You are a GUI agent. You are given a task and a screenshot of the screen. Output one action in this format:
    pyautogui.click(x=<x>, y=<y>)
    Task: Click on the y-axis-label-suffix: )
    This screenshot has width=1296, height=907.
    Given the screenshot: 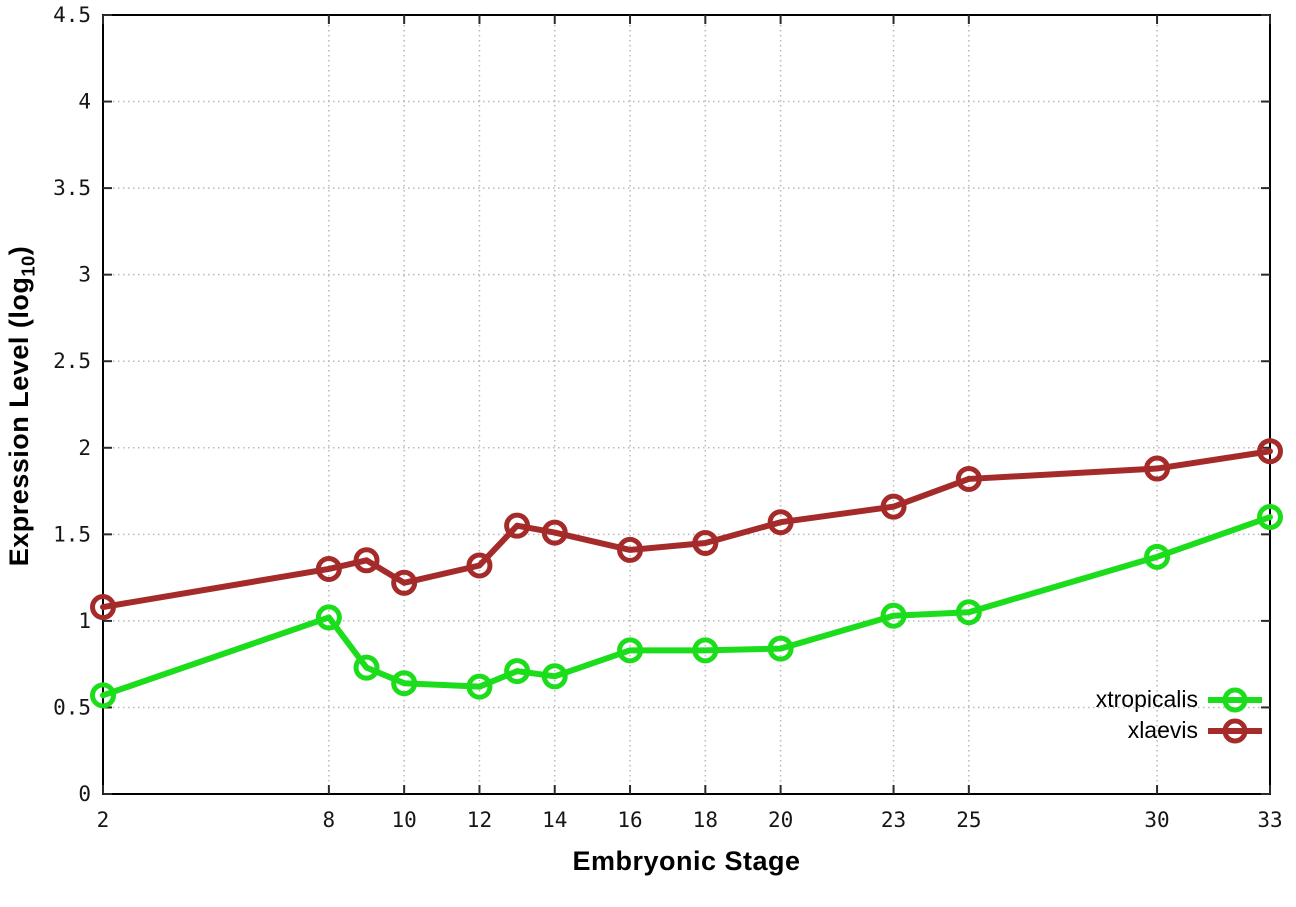 What is the action you would take?
    pyautogui.click(x=19, y=250)
    